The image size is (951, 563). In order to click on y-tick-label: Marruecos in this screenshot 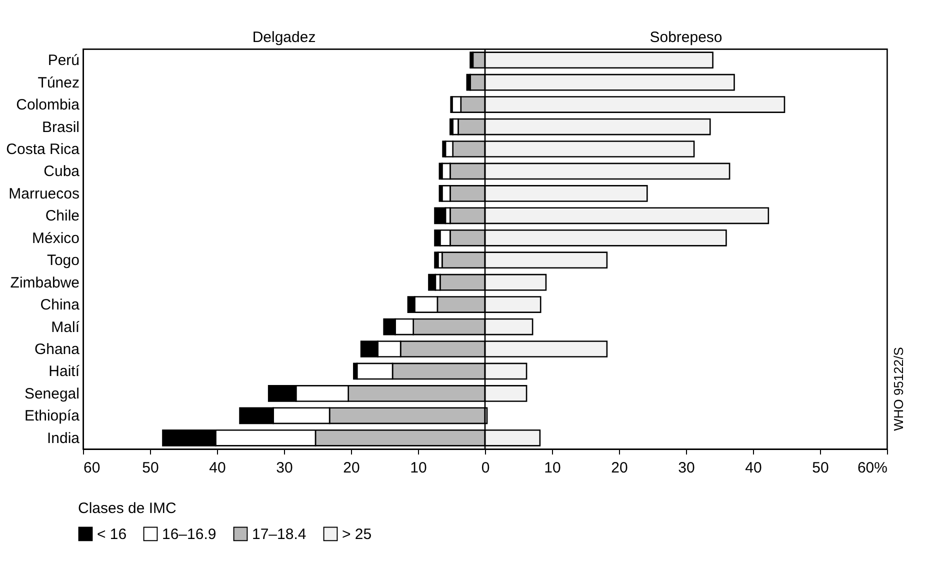, I will do `click(44, 193)`.